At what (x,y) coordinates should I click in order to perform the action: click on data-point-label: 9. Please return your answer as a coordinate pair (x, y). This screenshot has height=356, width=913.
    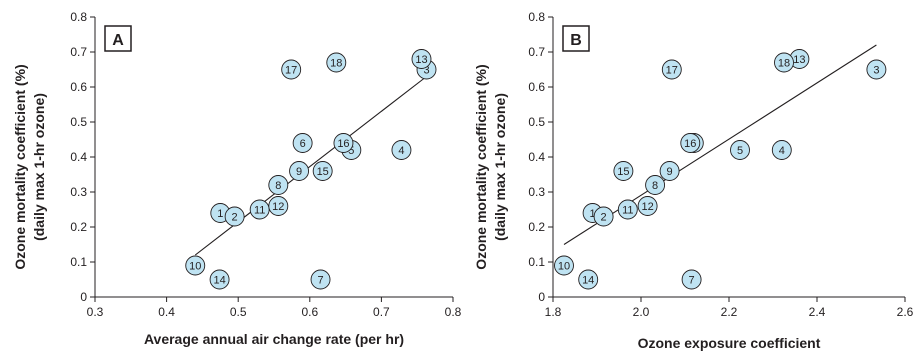
    Looking at the image, I should click on (670, 172).